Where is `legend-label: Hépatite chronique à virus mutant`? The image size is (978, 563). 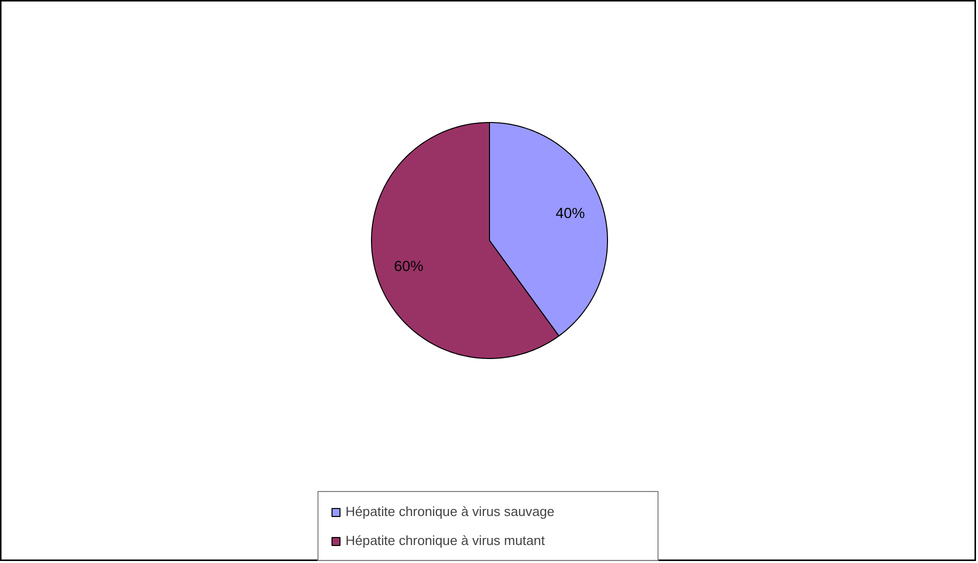 legend-label: Hépatite chronique à virus mutant is located at coordinates (446, 540).